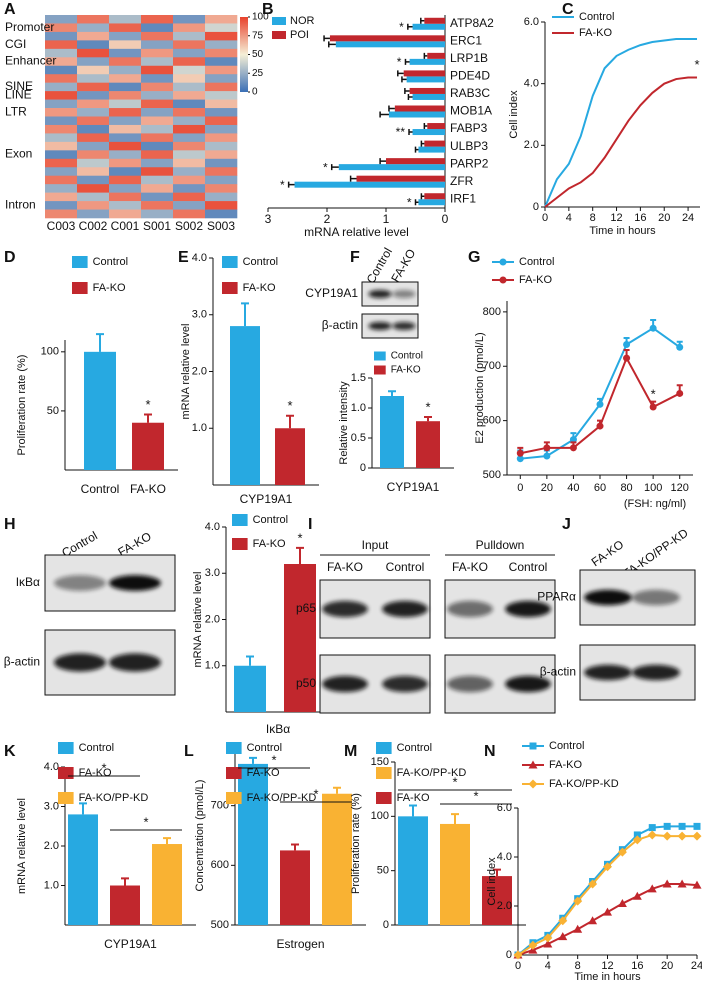 Image resolution: width=702 pixels, height=982 pixels. I want to click on y-tick-label: 2.0, so click(199, 371).